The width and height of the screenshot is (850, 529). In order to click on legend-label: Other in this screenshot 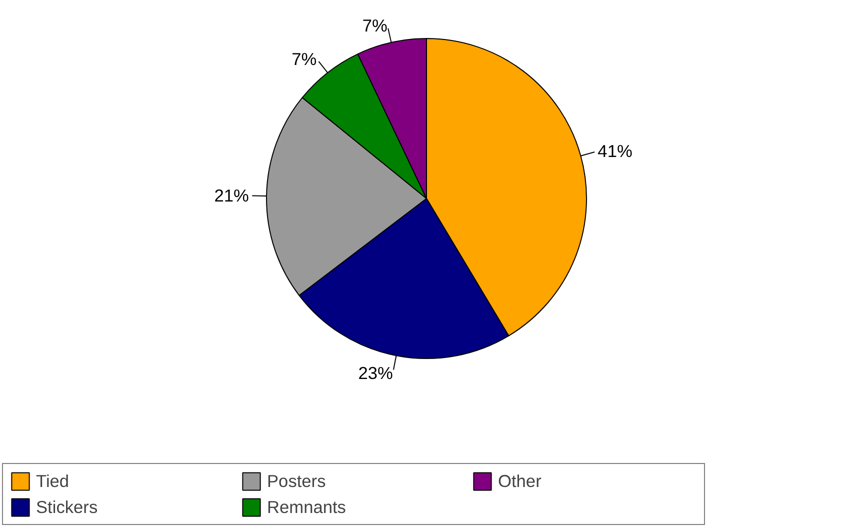, I will do `click(520, 481)`.